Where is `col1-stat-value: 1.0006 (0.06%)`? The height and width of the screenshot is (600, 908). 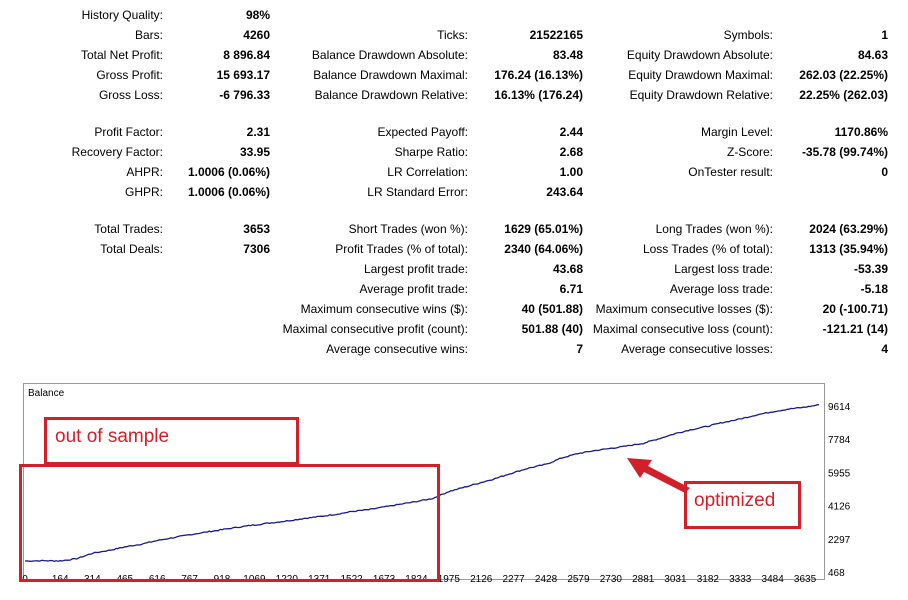 col1-stat-value: 1.0006 (0.06%) is located at coordinates (228, 172).